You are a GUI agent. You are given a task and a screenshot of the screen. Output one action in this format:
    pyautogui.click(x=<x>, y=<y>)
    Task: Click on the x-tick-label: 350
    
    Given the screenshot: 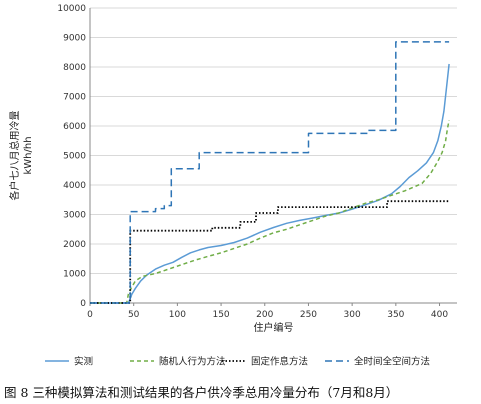 What is the action you would take?
    pyautogui.click(x=395, y=315)
    